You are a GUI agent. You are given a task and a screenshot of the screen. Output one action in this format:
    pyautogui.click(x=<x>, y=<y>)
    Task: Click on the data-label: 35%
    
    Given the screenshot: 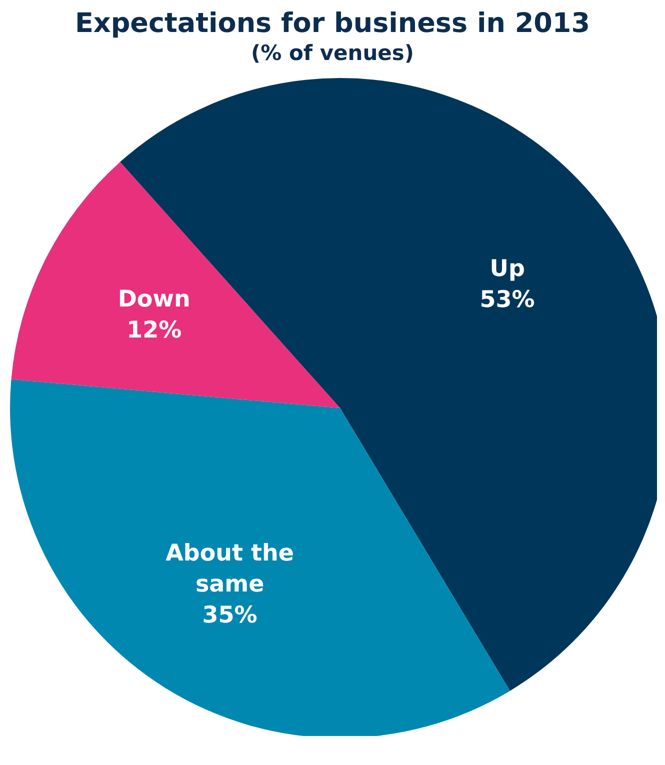 What is the action you would take?
    pyautogui.click(x=230, y=615)
    